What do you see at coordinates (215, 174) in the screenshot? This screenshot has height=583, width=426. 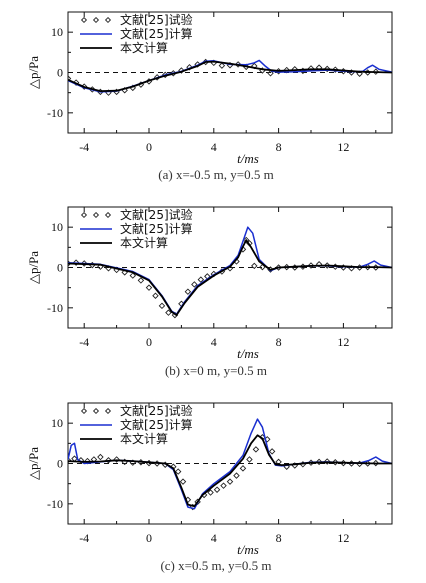 I see `panel-caption: (a) x=-0.5 m, y=0.5 m` at bounding box center [215, 174].